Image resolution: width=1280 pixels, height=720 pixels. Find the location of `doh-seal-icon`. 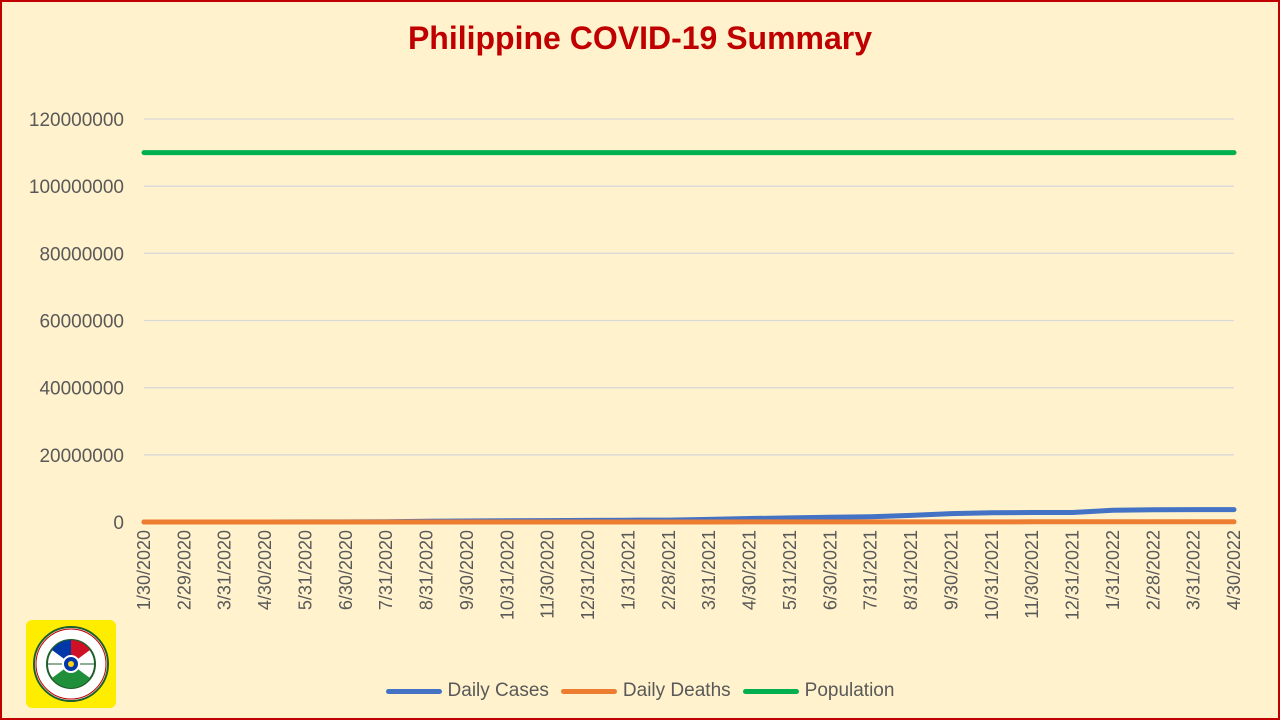

doh-seal-icon is located at coordinates (71, 664).